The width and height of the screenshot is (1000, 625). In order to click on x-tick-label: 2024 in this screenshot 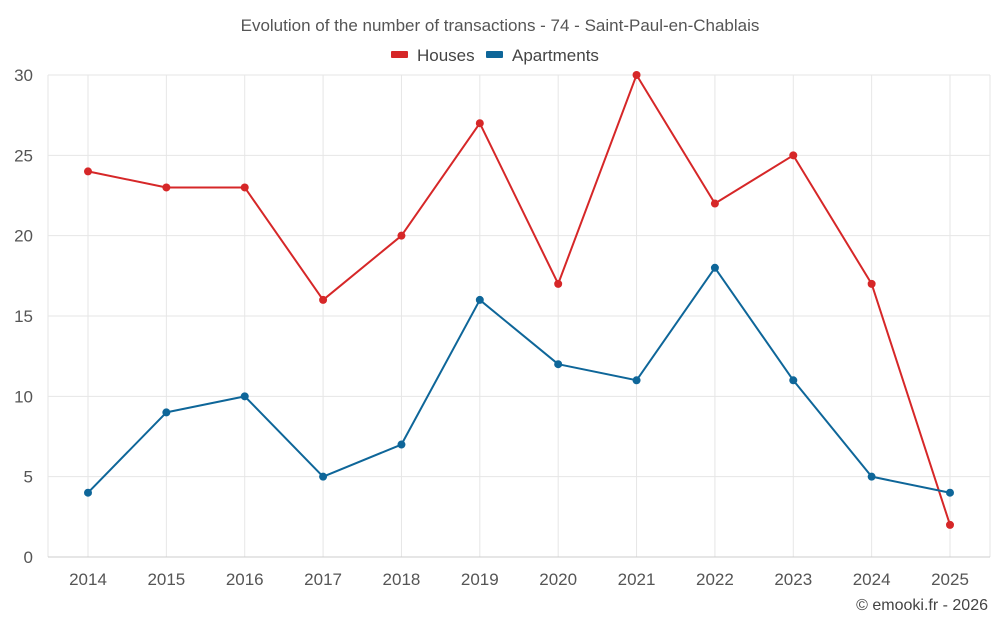, I will do `click(872, 579)`.